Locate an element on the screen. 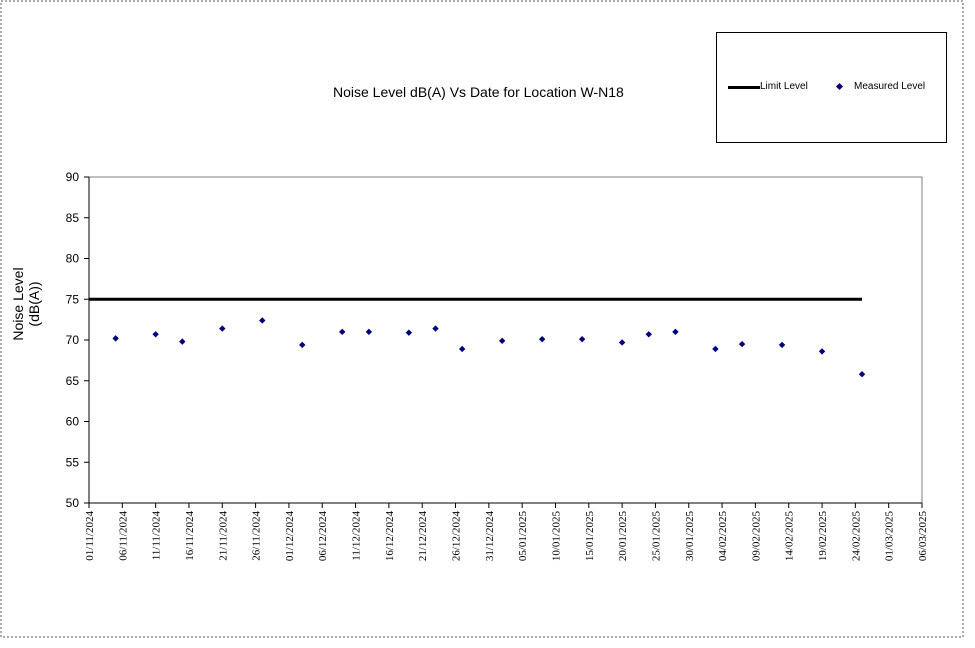  y-tick-label: 50 is located at coordinates (73, 503).